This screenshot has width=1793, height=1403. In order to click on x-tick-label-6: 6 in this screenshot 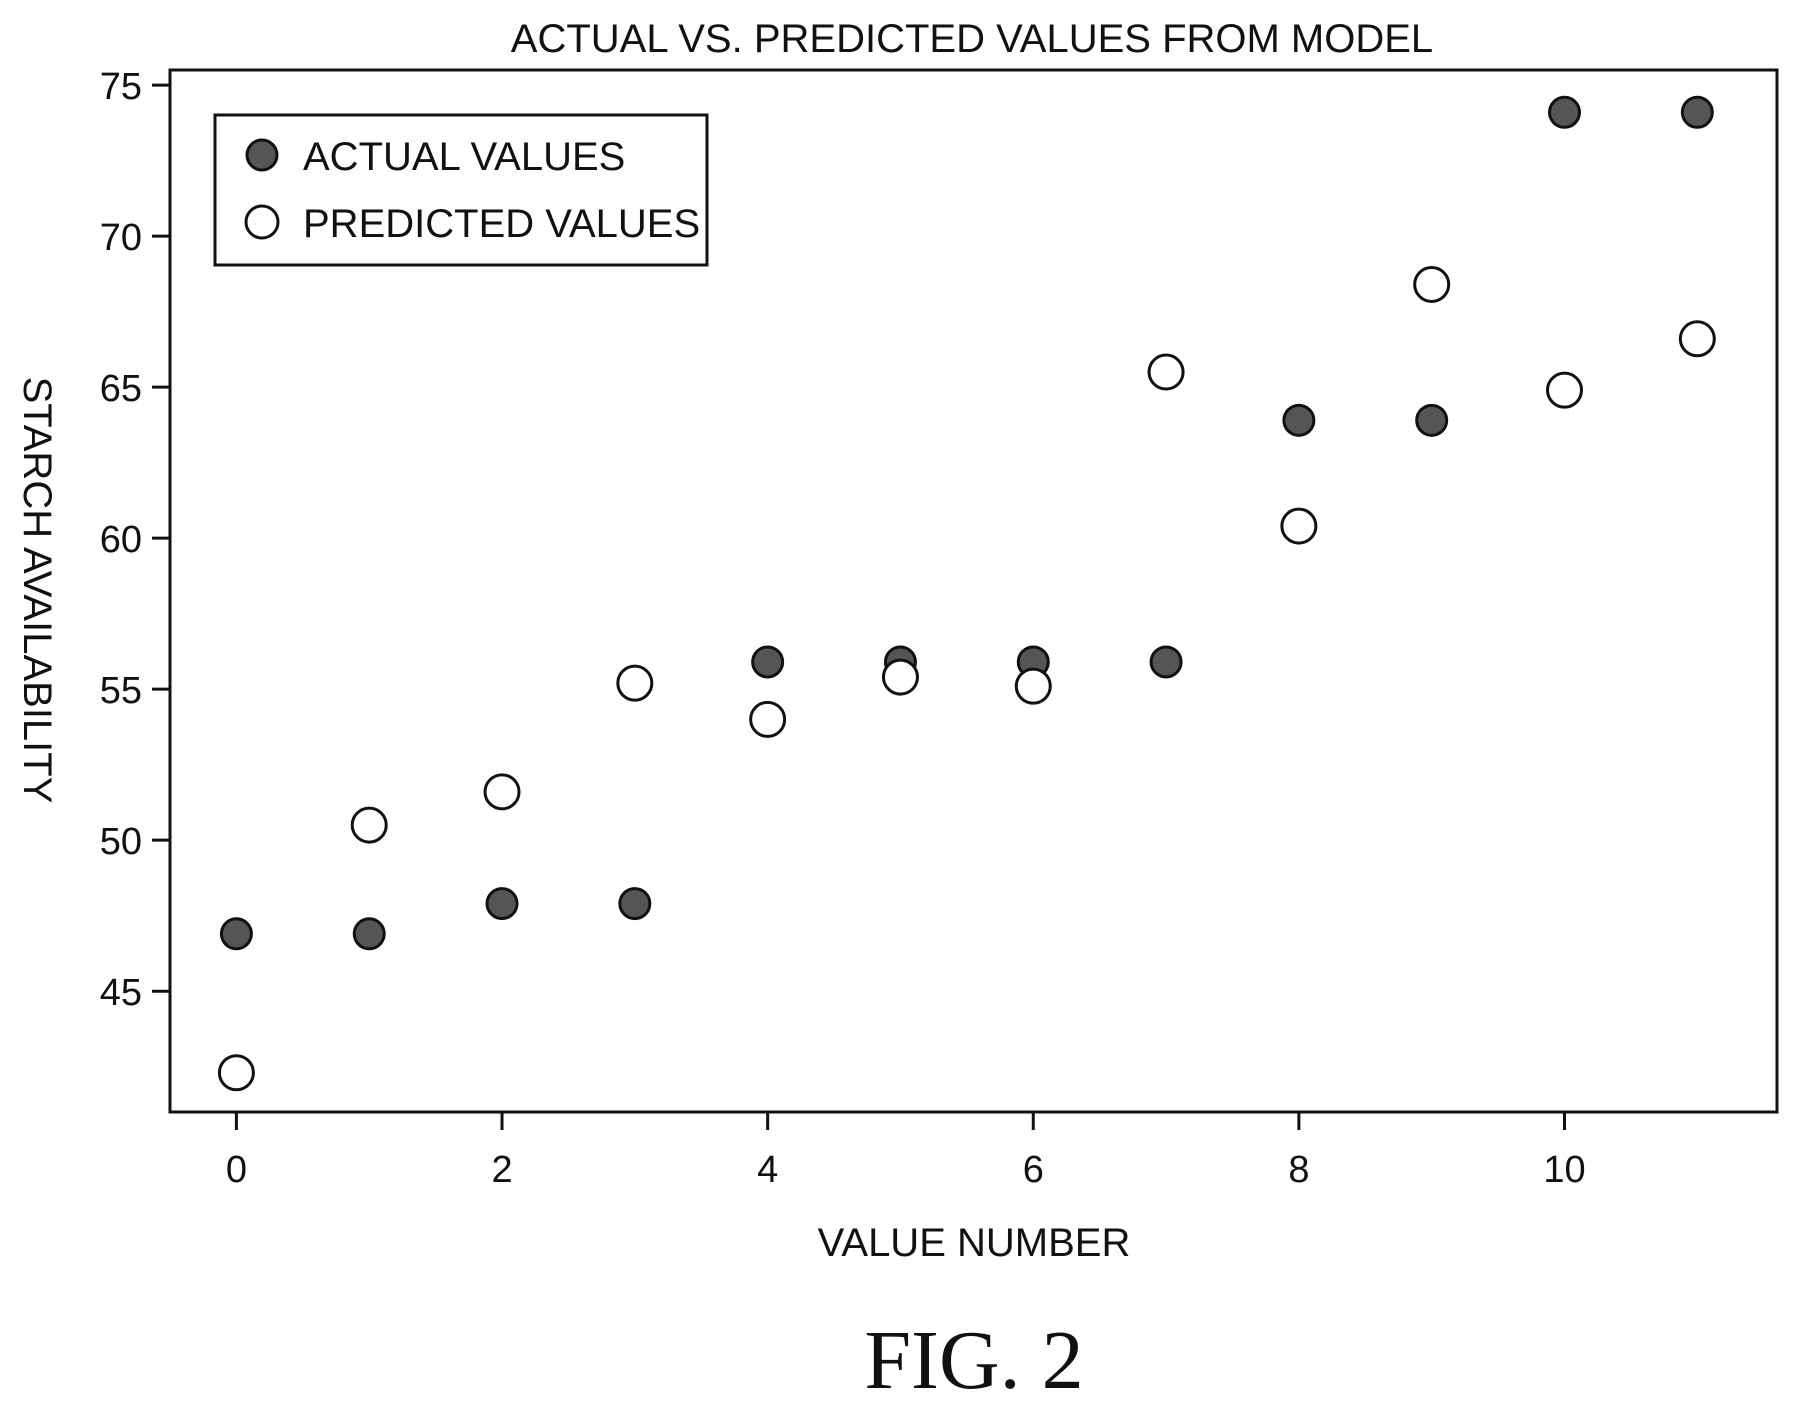, I will do `click(1033, 1170)`.